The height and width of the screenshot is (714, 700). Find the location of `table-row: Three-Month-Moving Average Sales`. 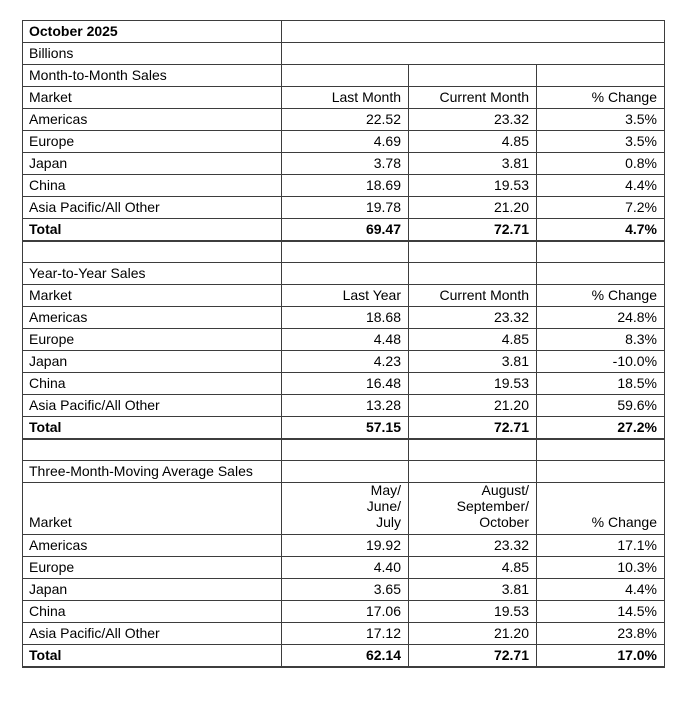

table-row: Three-Month-Moving Average Sales is located at coordinates (344, 471).